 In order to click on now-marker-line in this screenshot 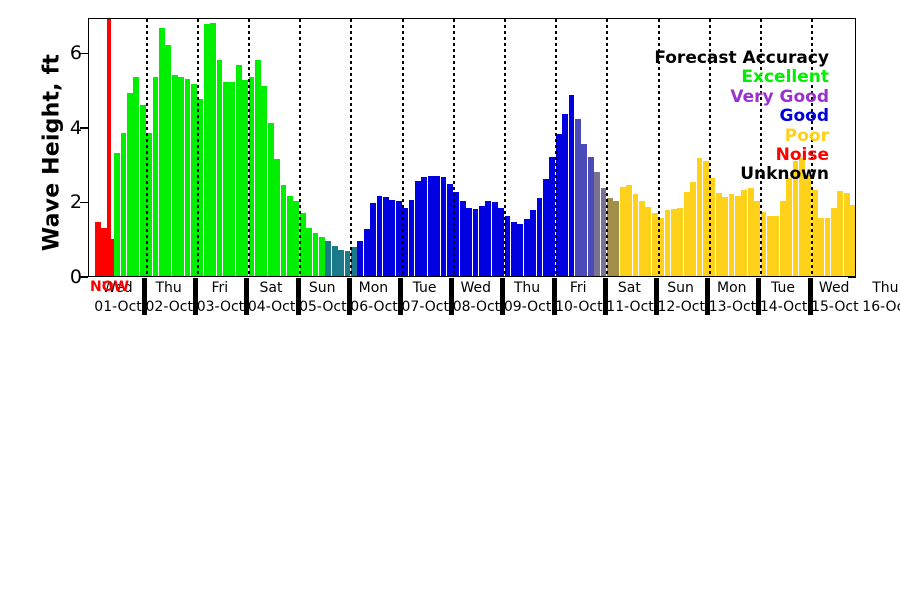, I will do `click(109, 147)`.